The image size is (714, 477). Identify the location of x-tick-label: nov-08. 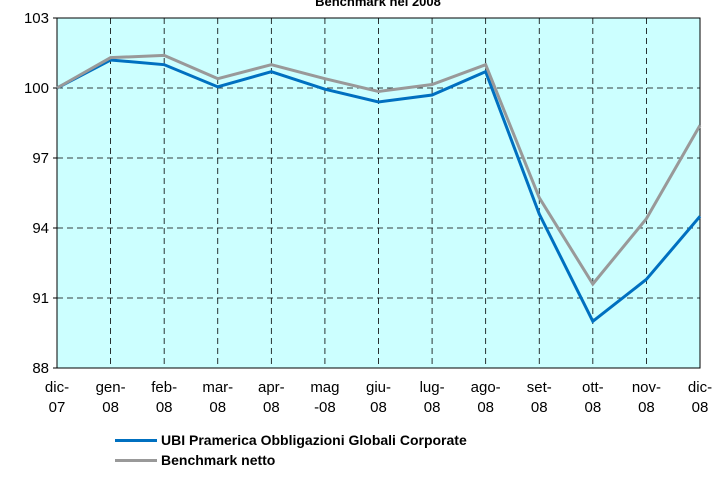
(646, 397).